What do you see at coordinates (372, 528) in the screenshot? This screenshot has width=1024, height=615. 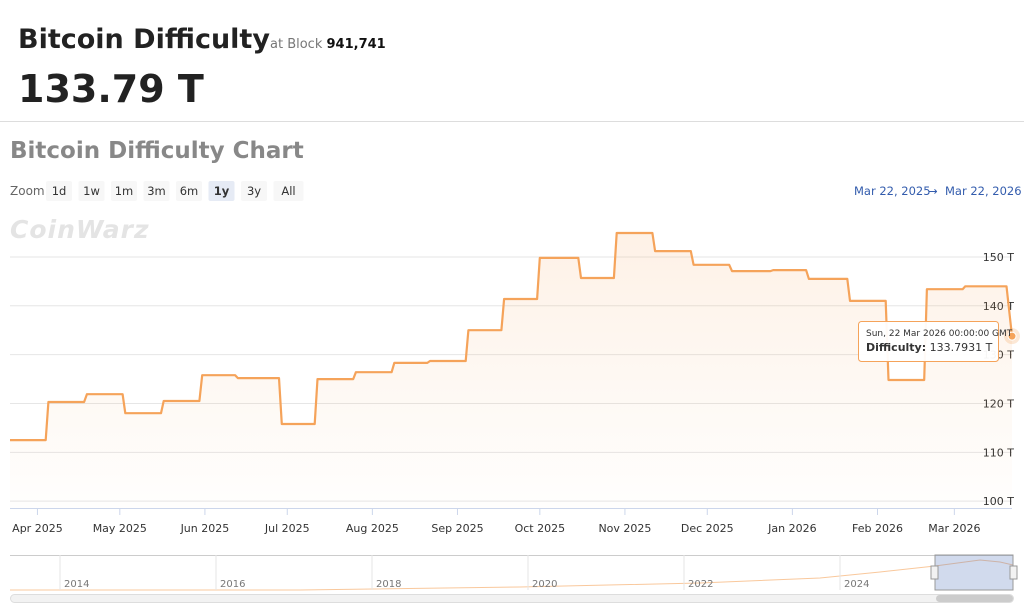 I see `x-tick-label: Aug 2025` at bounding box center [372, 528].